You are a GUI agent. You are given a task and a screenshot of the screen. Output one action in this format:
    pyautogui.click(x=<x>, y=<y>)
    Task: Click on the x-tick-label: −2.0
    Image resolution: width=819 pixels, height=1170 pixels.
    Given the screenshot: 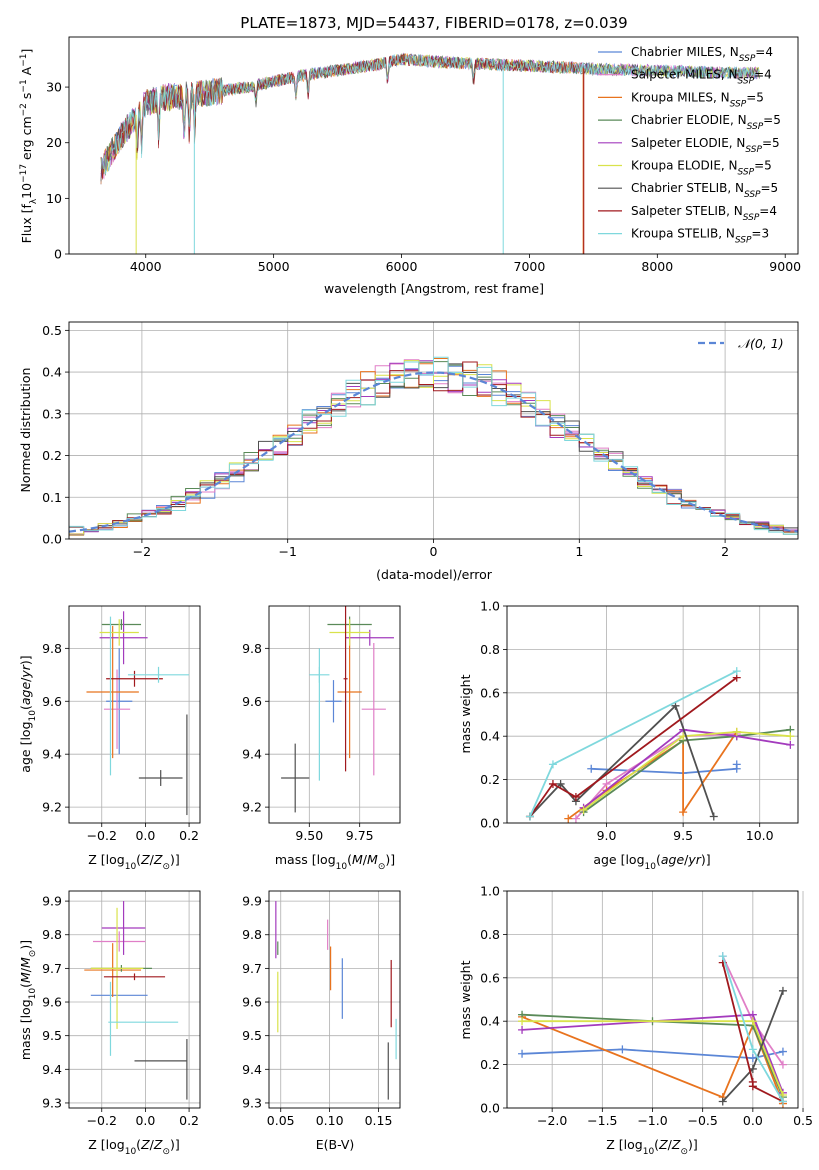 What is the action you would take?
    pyautogui.click(x=552, y=1120)
    